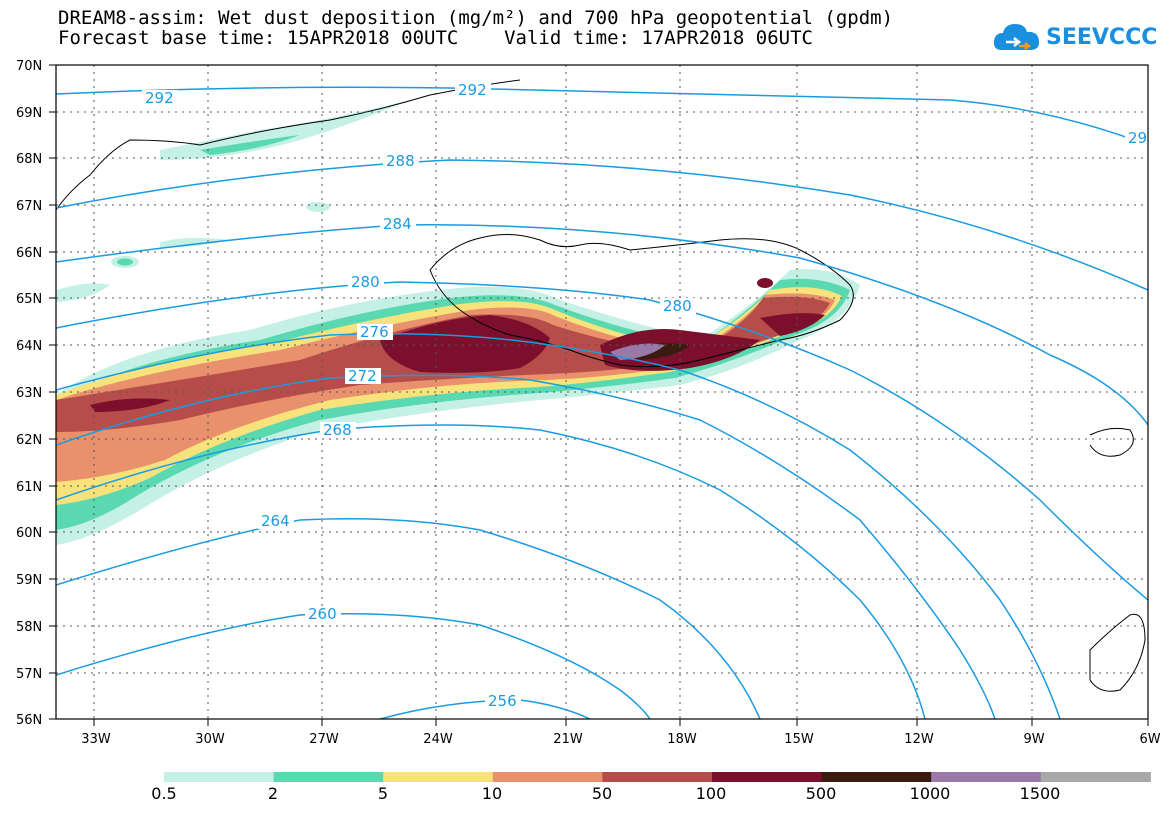 The image size is (1175, 815). I want to click on lon-label: 30W, so click(210, 739).